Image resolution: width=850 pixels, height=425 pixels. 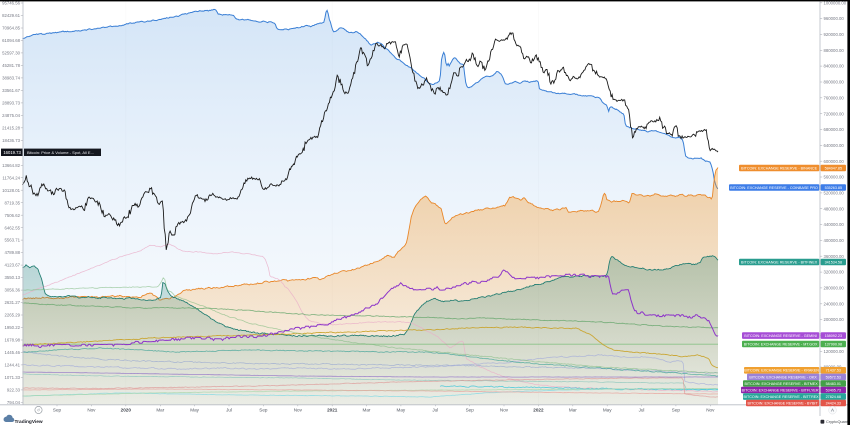 What do you see at coordinates (834, 224) in the screenshot?
I see `svg-text: 440000.00` at bounding box center [834, 224].